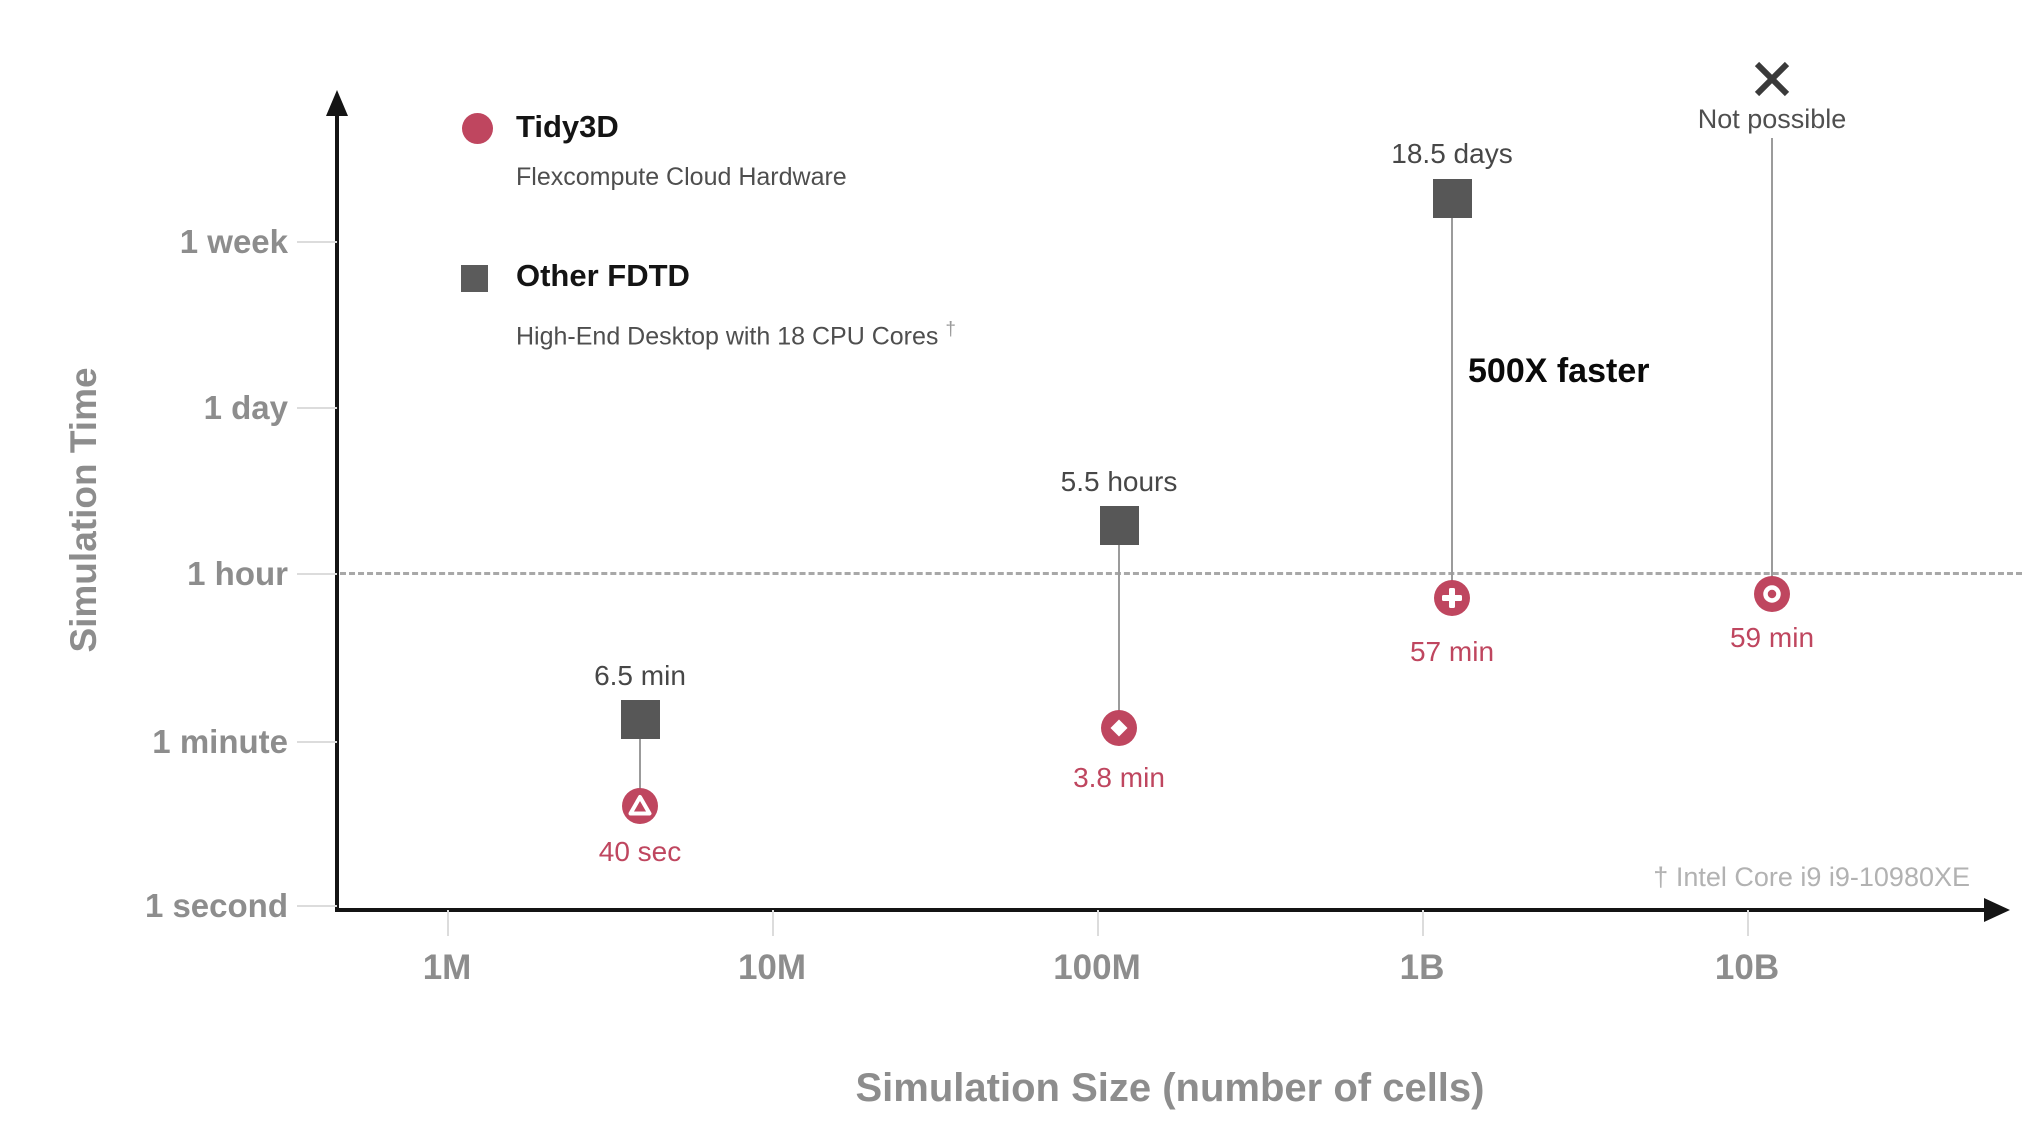  Describe the element at coordinates (233, 241) in the screenshot. I see `y-label-week: 1 week` at that location.